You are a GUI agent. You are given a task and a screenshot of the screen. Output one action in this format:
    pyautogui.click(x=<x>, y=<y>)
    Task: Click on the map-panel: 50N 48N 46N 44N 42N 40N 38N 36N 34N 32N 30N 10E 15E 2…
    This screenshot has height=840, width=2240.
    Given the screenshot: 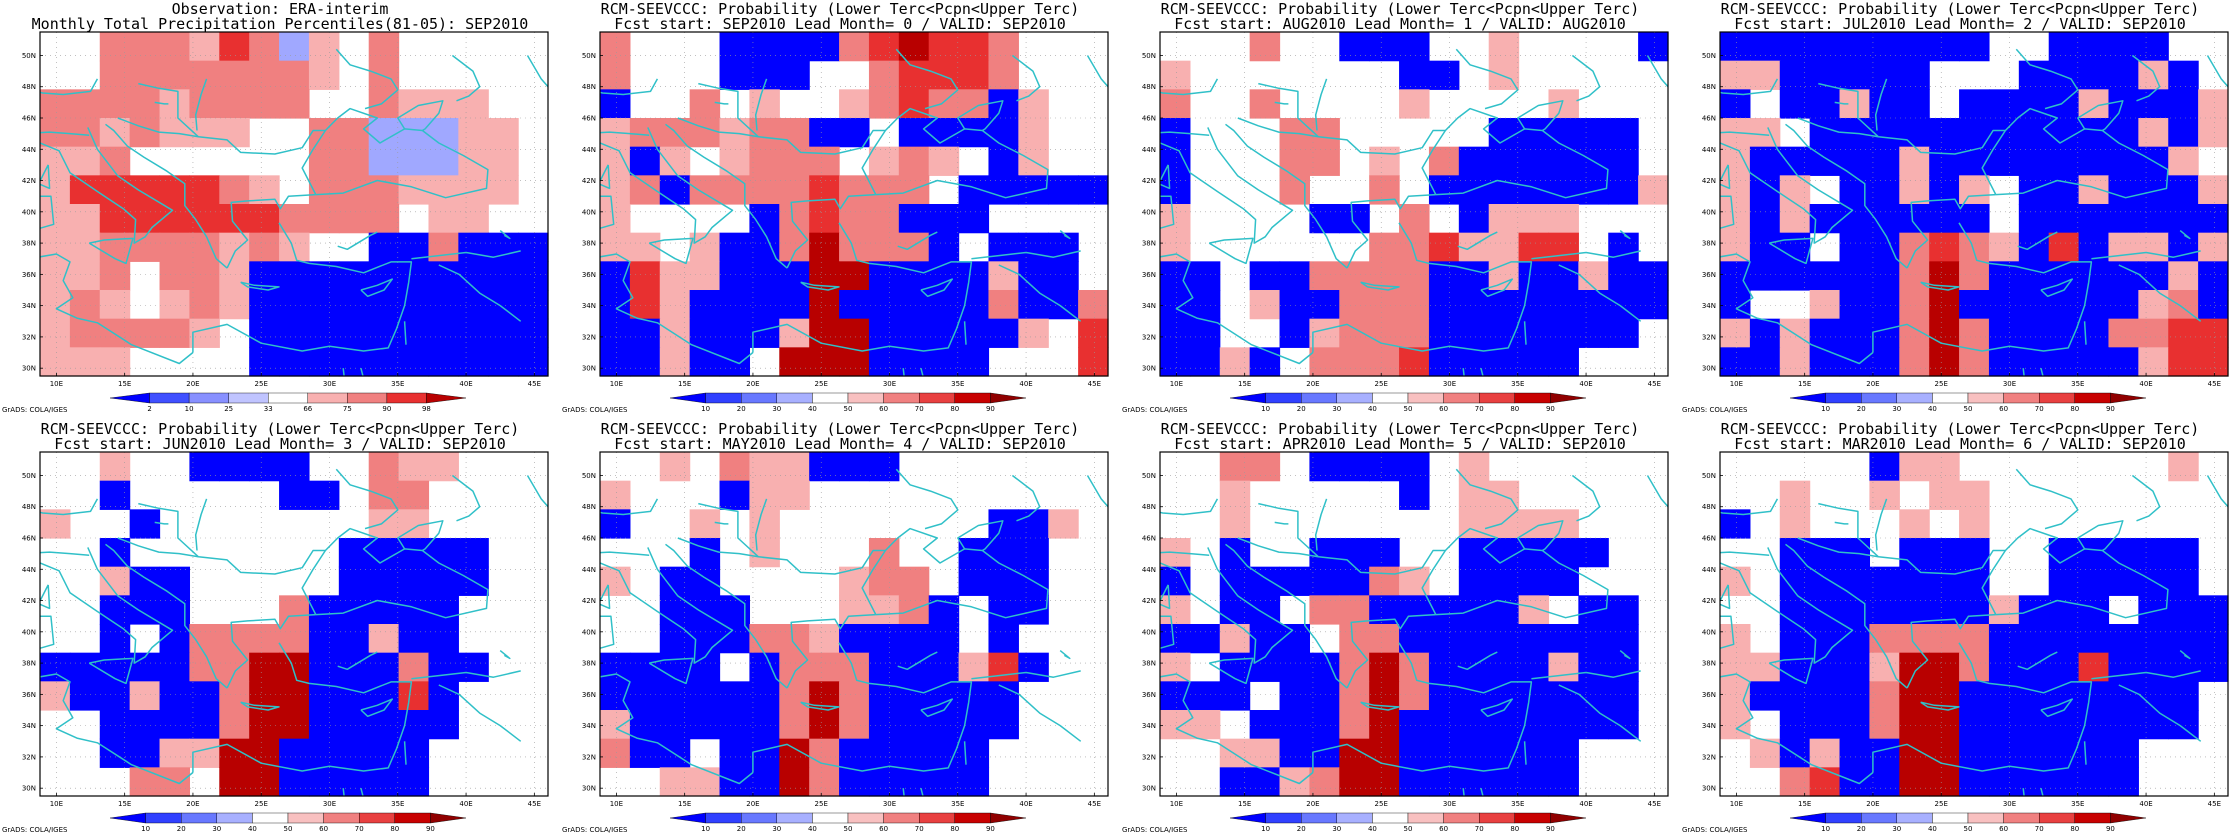 What is the action you would take?
    pyautogui.click(x=1960, y=630)
    